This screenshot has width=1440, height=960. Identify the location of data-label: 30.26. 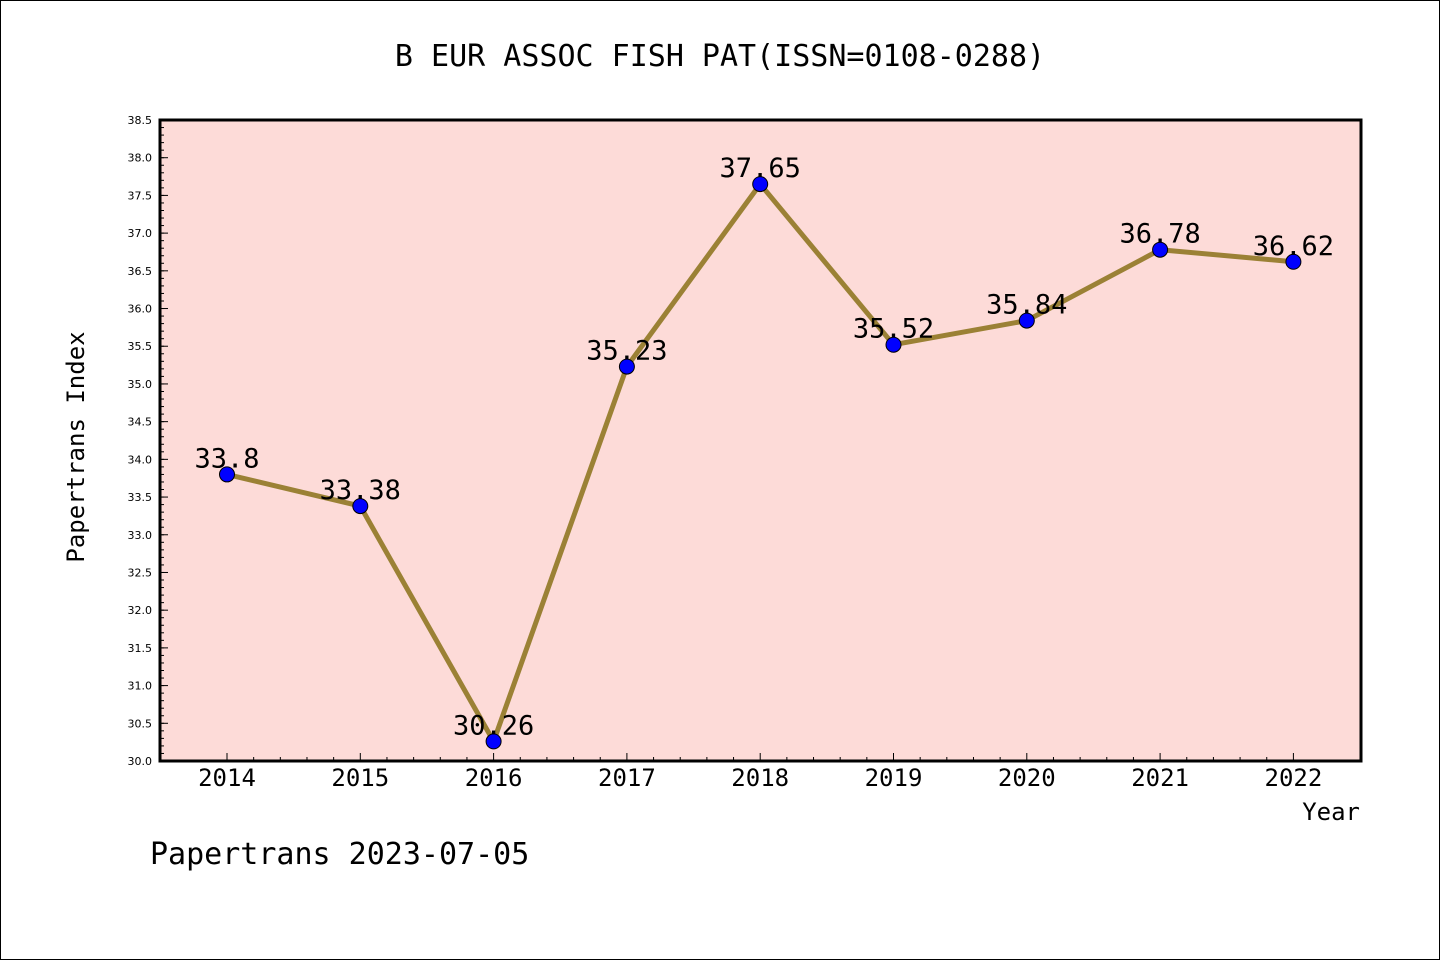
(493, 725).